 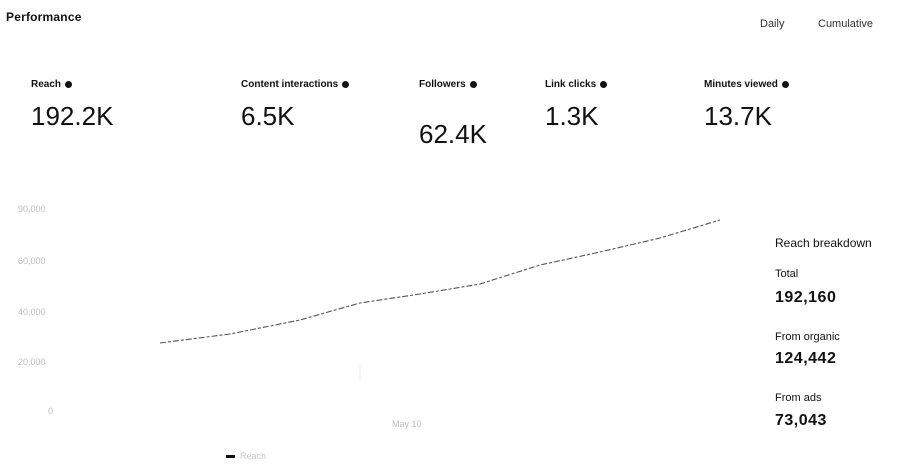 I want to click on followers-metric-label: Followers, so click(x=448, y=84).